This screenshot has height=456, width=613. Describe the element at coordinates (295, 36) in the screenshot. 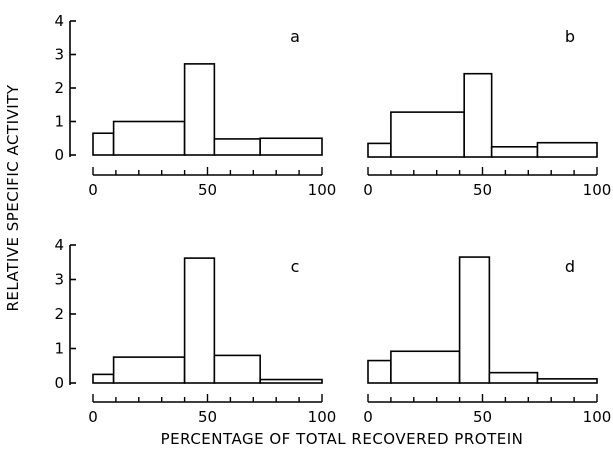

I see `panel-letter: a` at that location.